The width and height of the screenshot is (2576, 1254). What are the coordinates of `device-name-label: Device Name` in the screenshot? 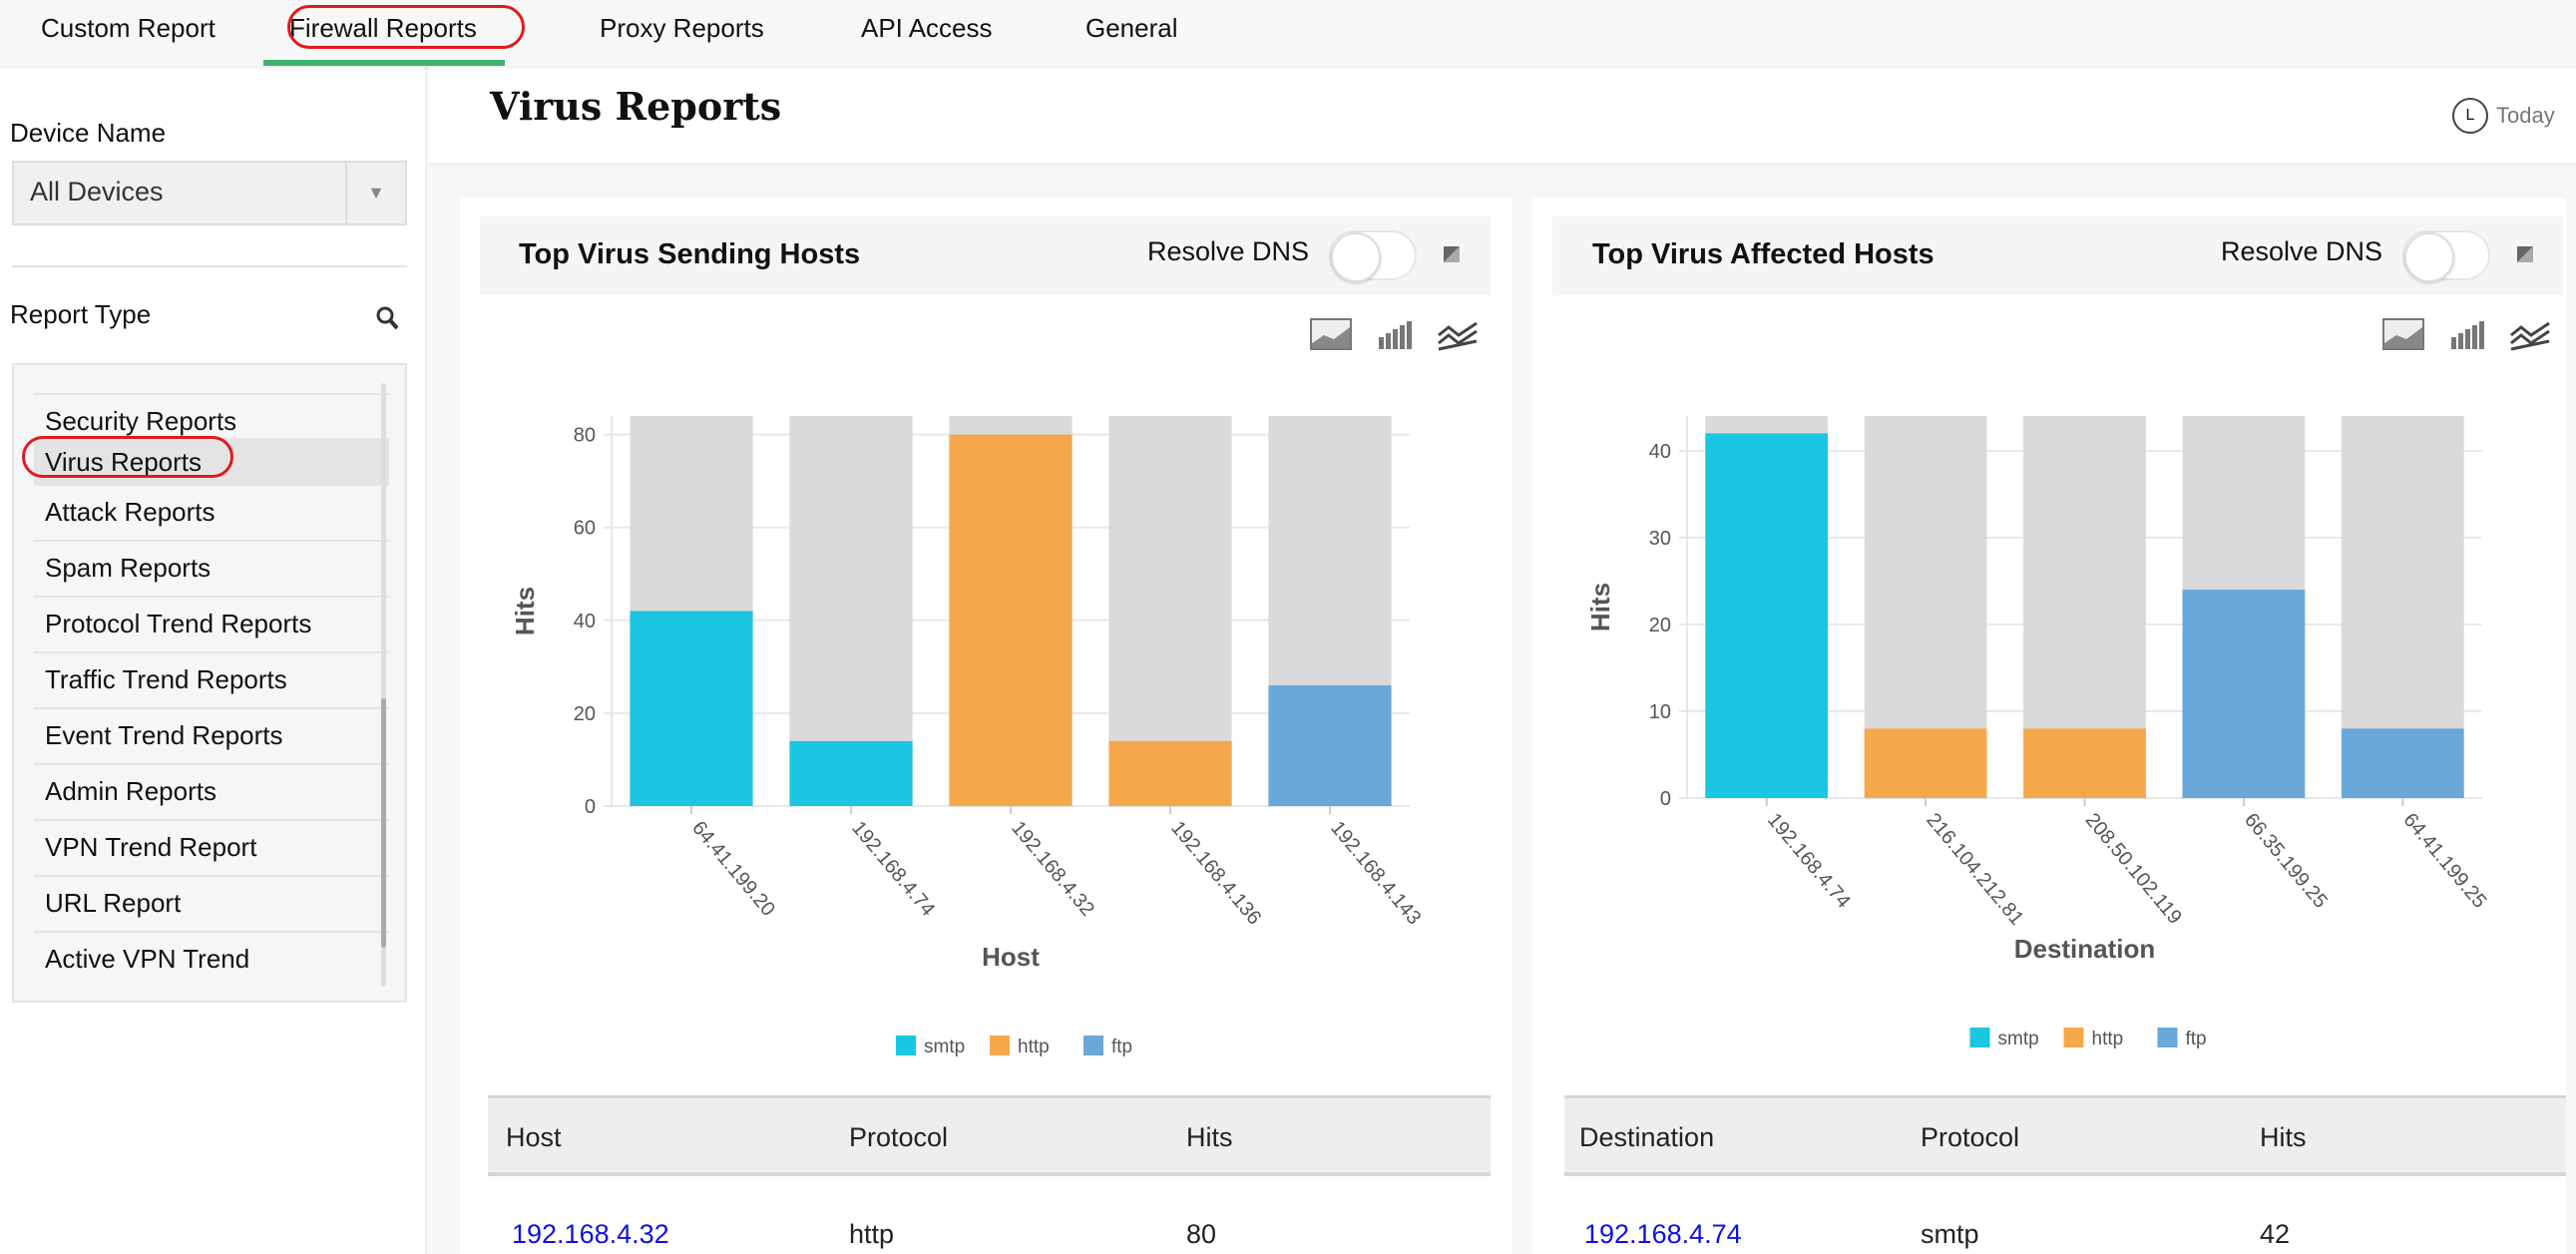 It's located at (88, 133).